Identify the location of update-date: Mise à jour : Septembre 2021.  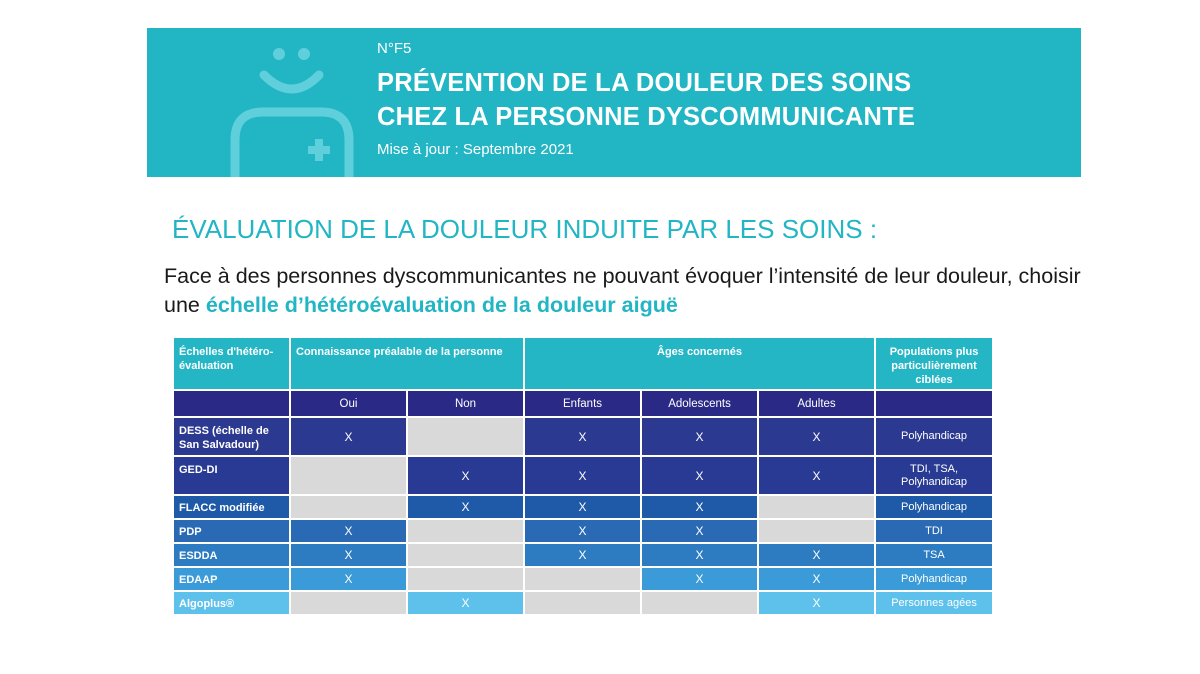
(475, 149).